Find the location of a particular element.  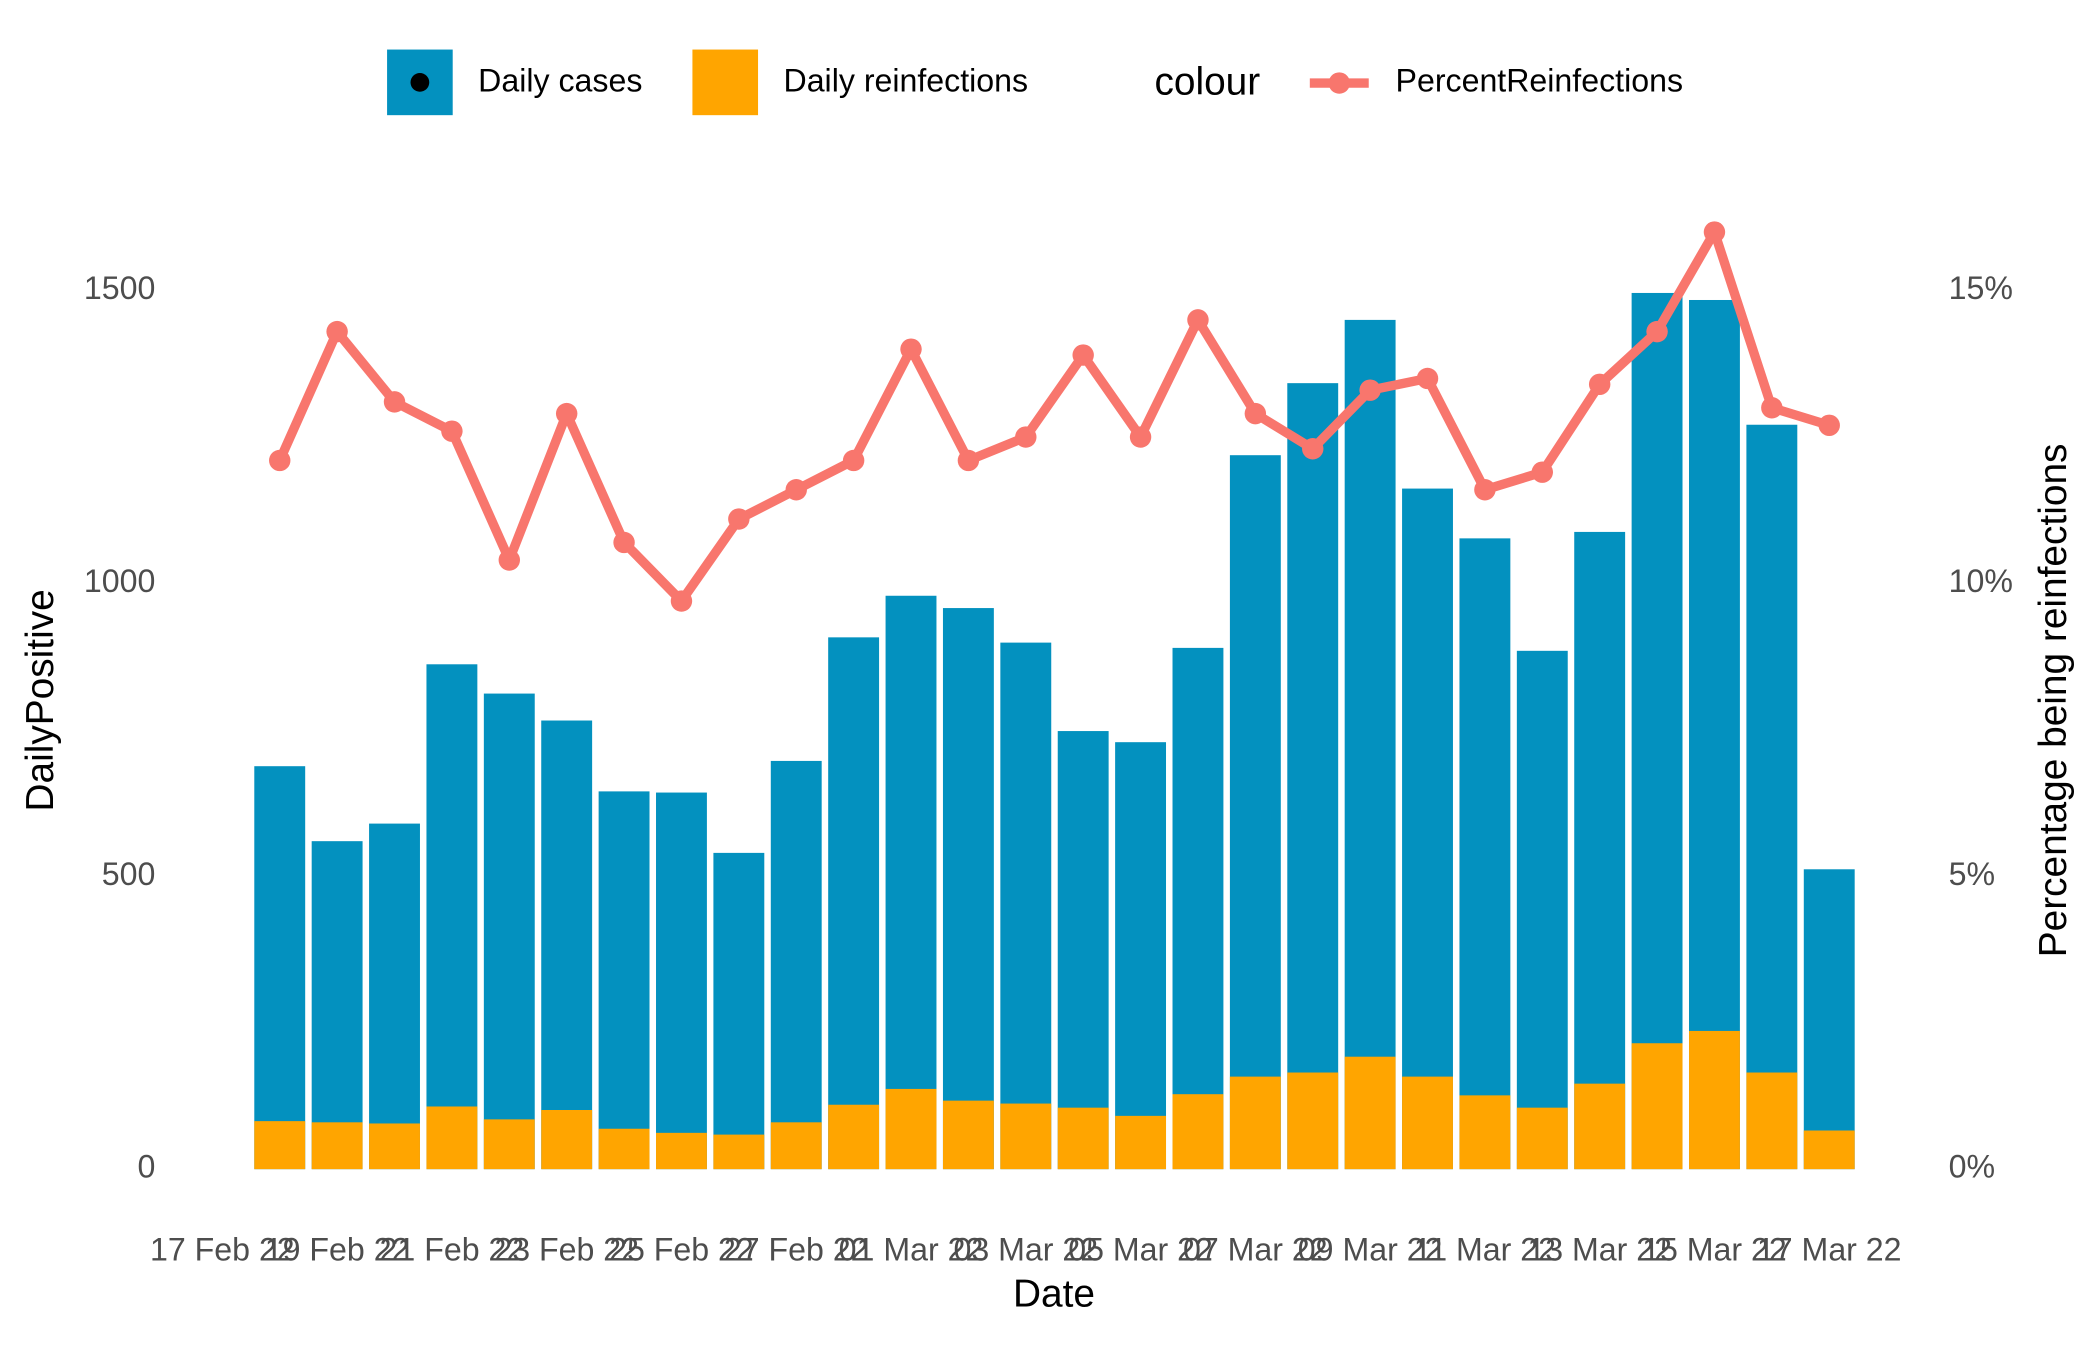

x-tick-label: 03 Mar 22 is located at coordinates (1025, 1250).